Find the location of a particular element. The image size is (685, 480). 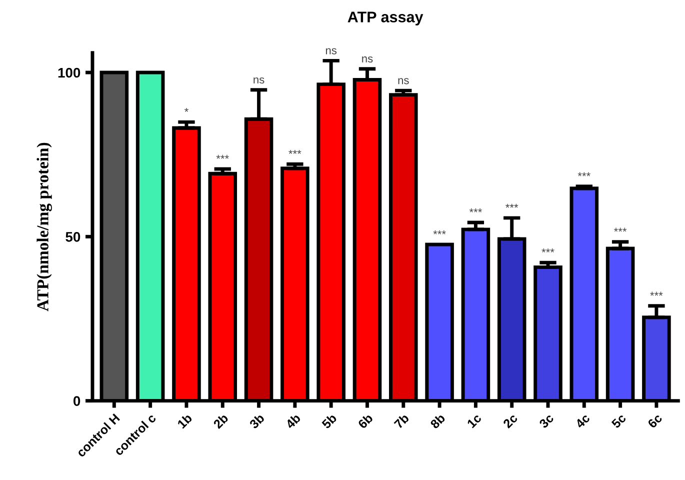

x-tick-label: 2b is located at coordinates (220, 421).